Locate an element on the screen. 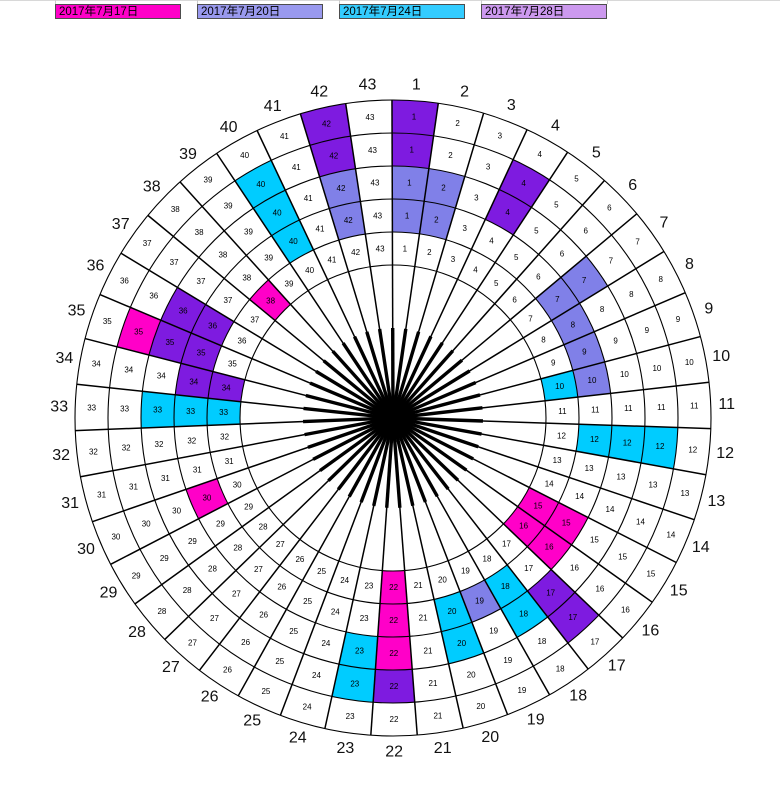 This screenshot has height=805, width=780. cell-number: 23 is located at coordinates (354, 683).